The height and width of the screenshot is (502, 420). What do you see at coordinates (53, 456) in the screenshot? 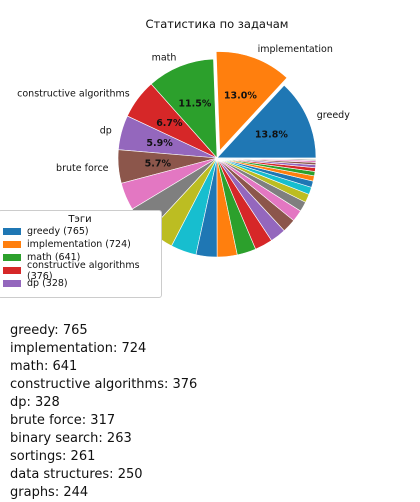
I see `stat-line: sortings: 261` at bounding box center [53, 456].